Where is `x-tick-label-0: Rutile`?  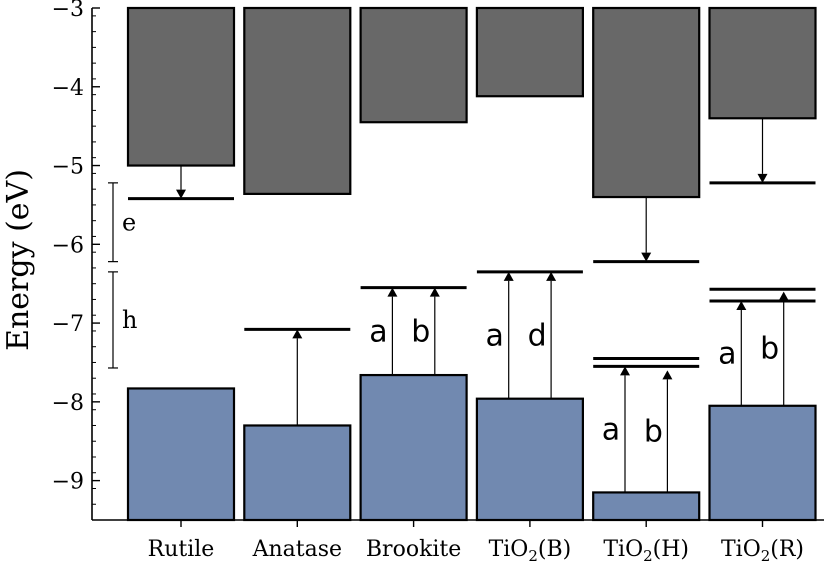 x-tick-label-0: Rutile is located at coordinates (181, 549).